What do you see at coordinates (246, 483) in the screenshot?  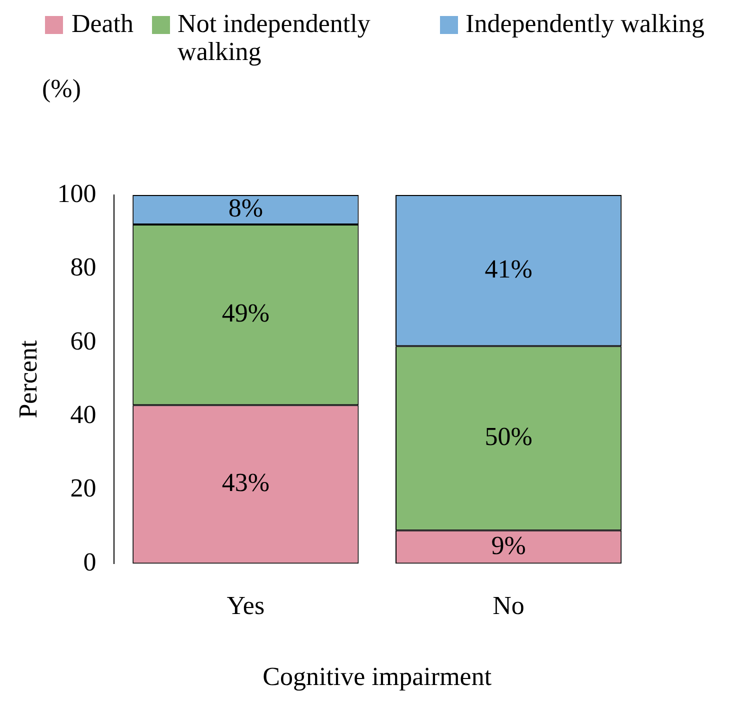 I see `data-label: 43%` at bounding box center [246, 483].